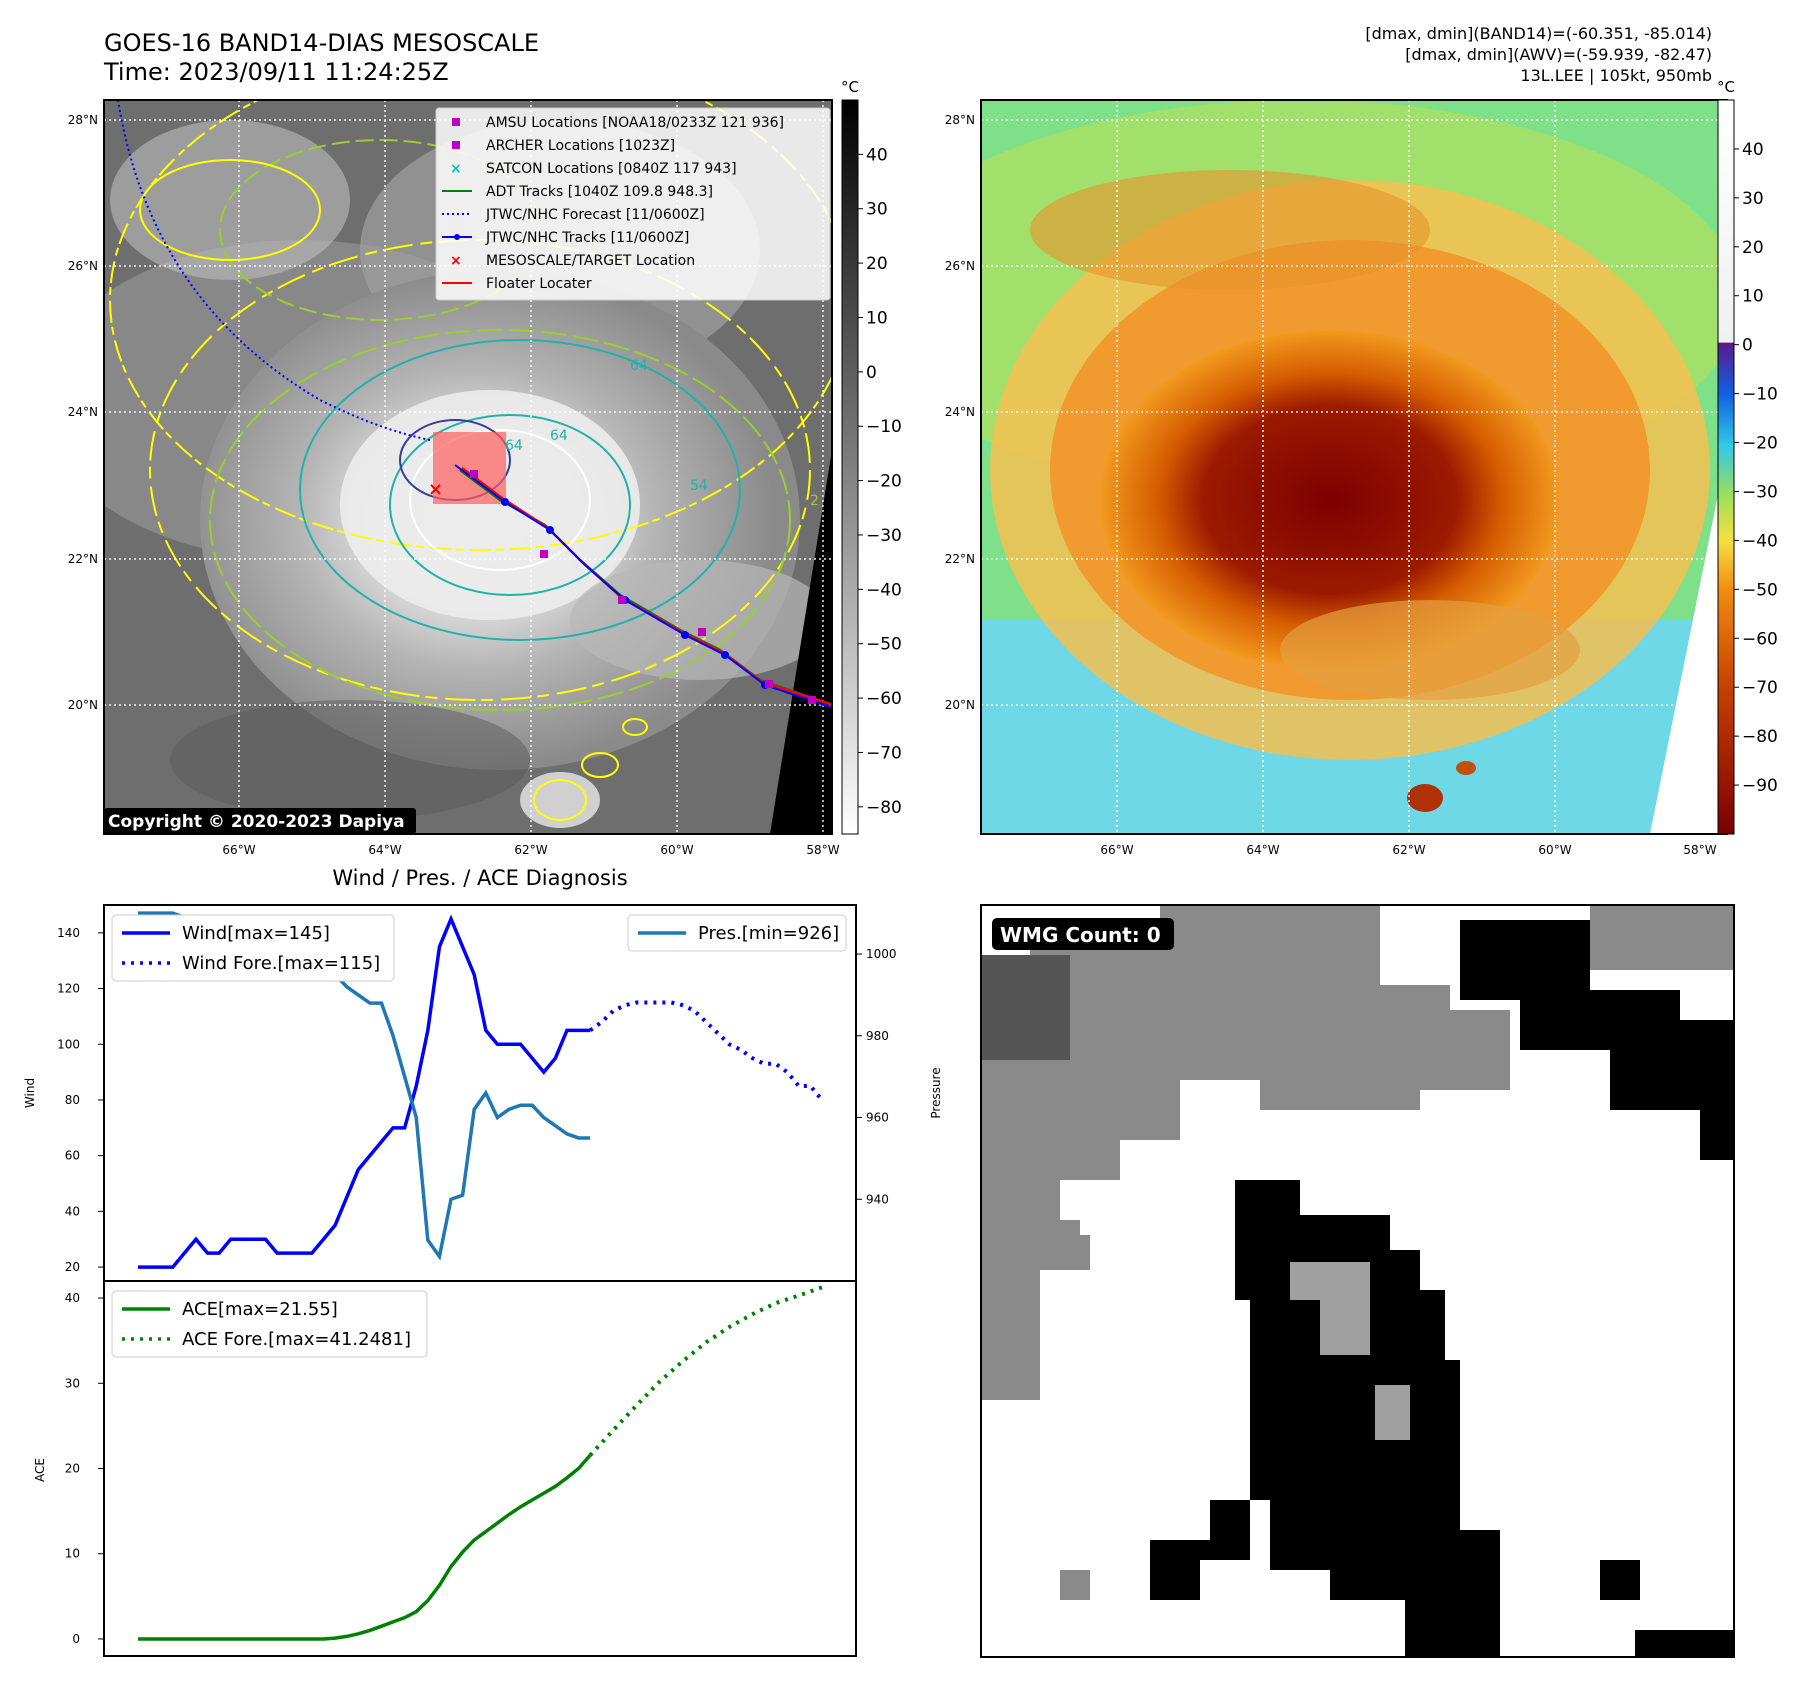 This screenshot has height=1690, width=1797. What do you see at coordinates (884, 536) in the screenshot?
I see `colorbar-tick-label: −30` at bounding box center [884, 536].